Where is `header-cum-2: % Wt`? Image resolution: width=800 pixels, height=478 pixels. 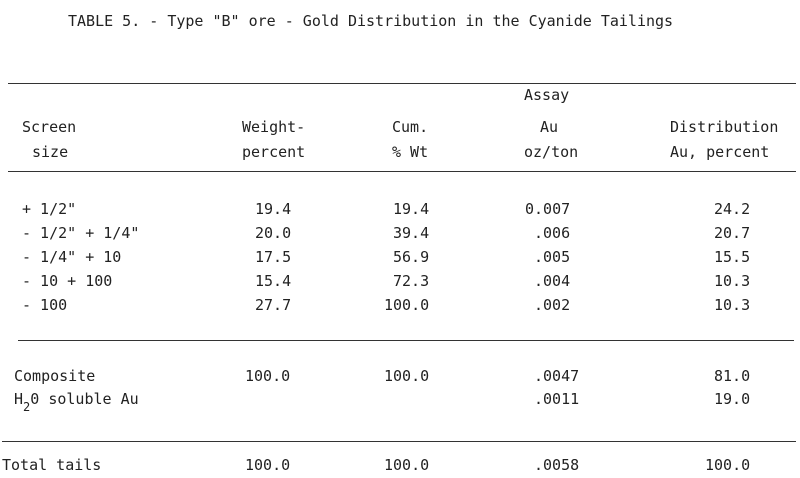
header-cum-2: % Wt is located at coordinates (410, 152).